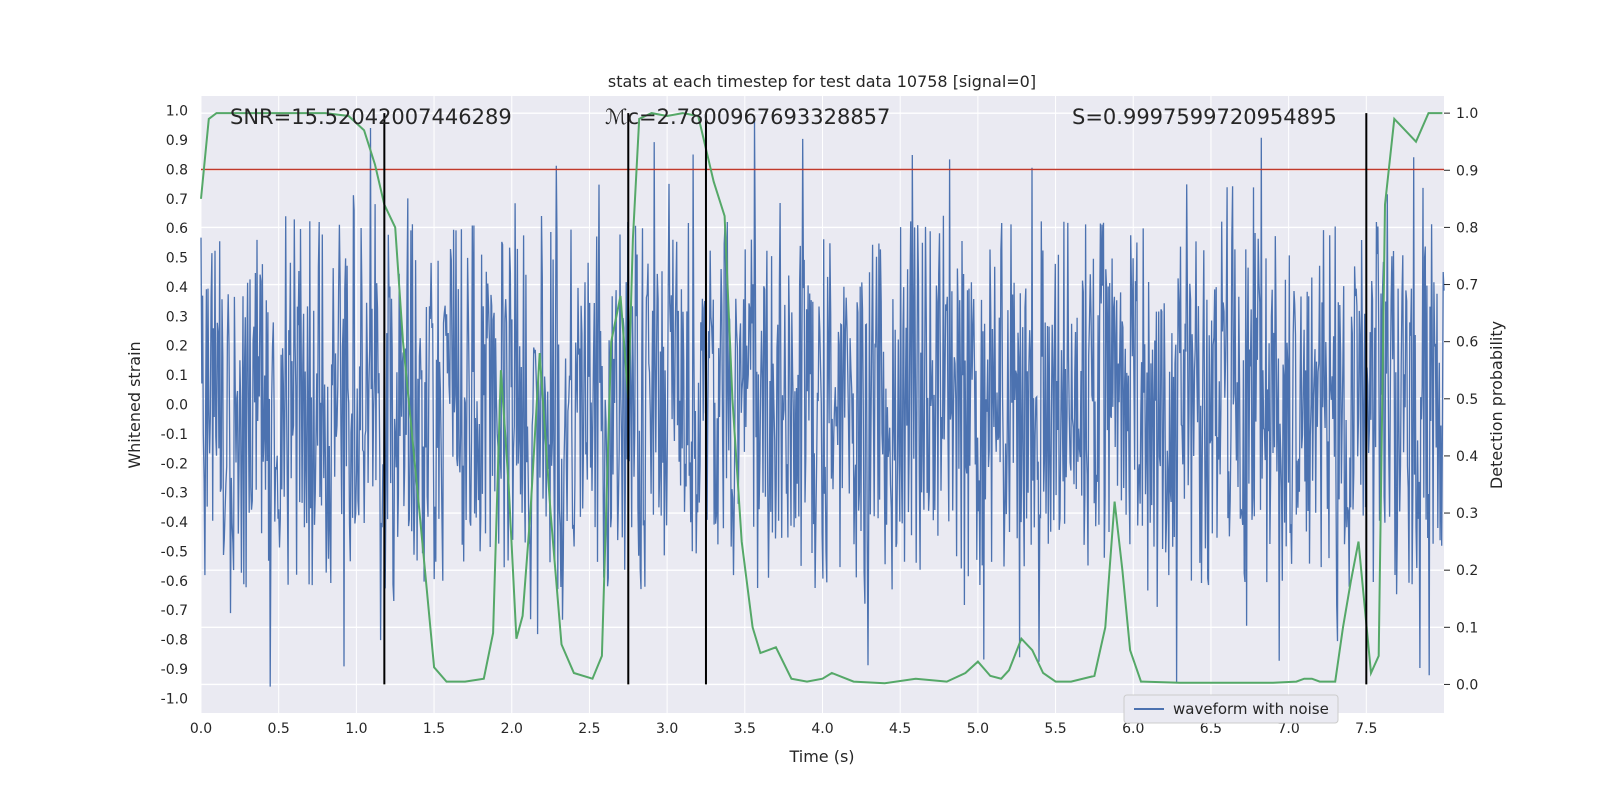 The height and width of the screenshot is (800, 1600). What do you see at coordinates (900, 729) in the screenshot?
I see `x-tick-label: 4.5` at bounding box center [900, 729].